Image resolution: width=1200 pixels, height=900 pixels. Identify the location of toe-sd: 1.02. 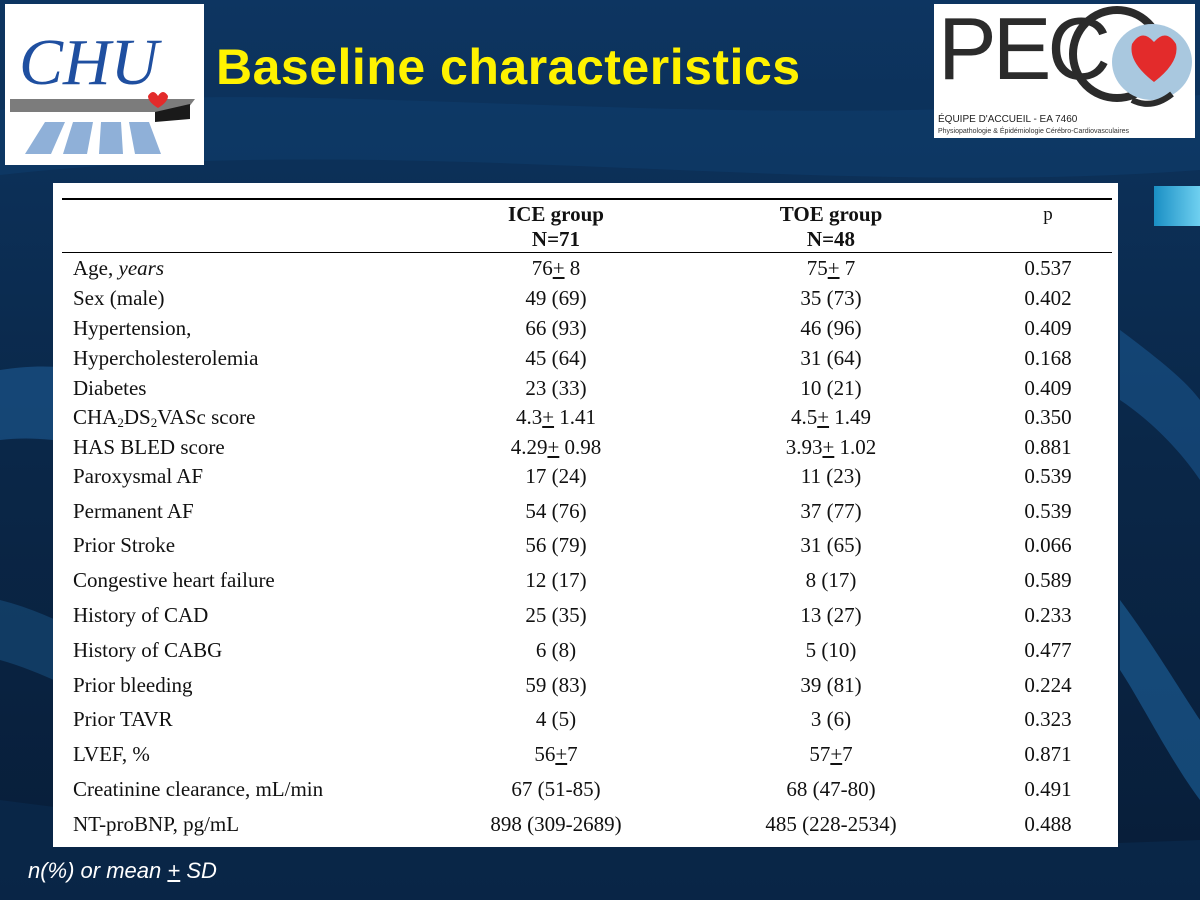
(855, 447).